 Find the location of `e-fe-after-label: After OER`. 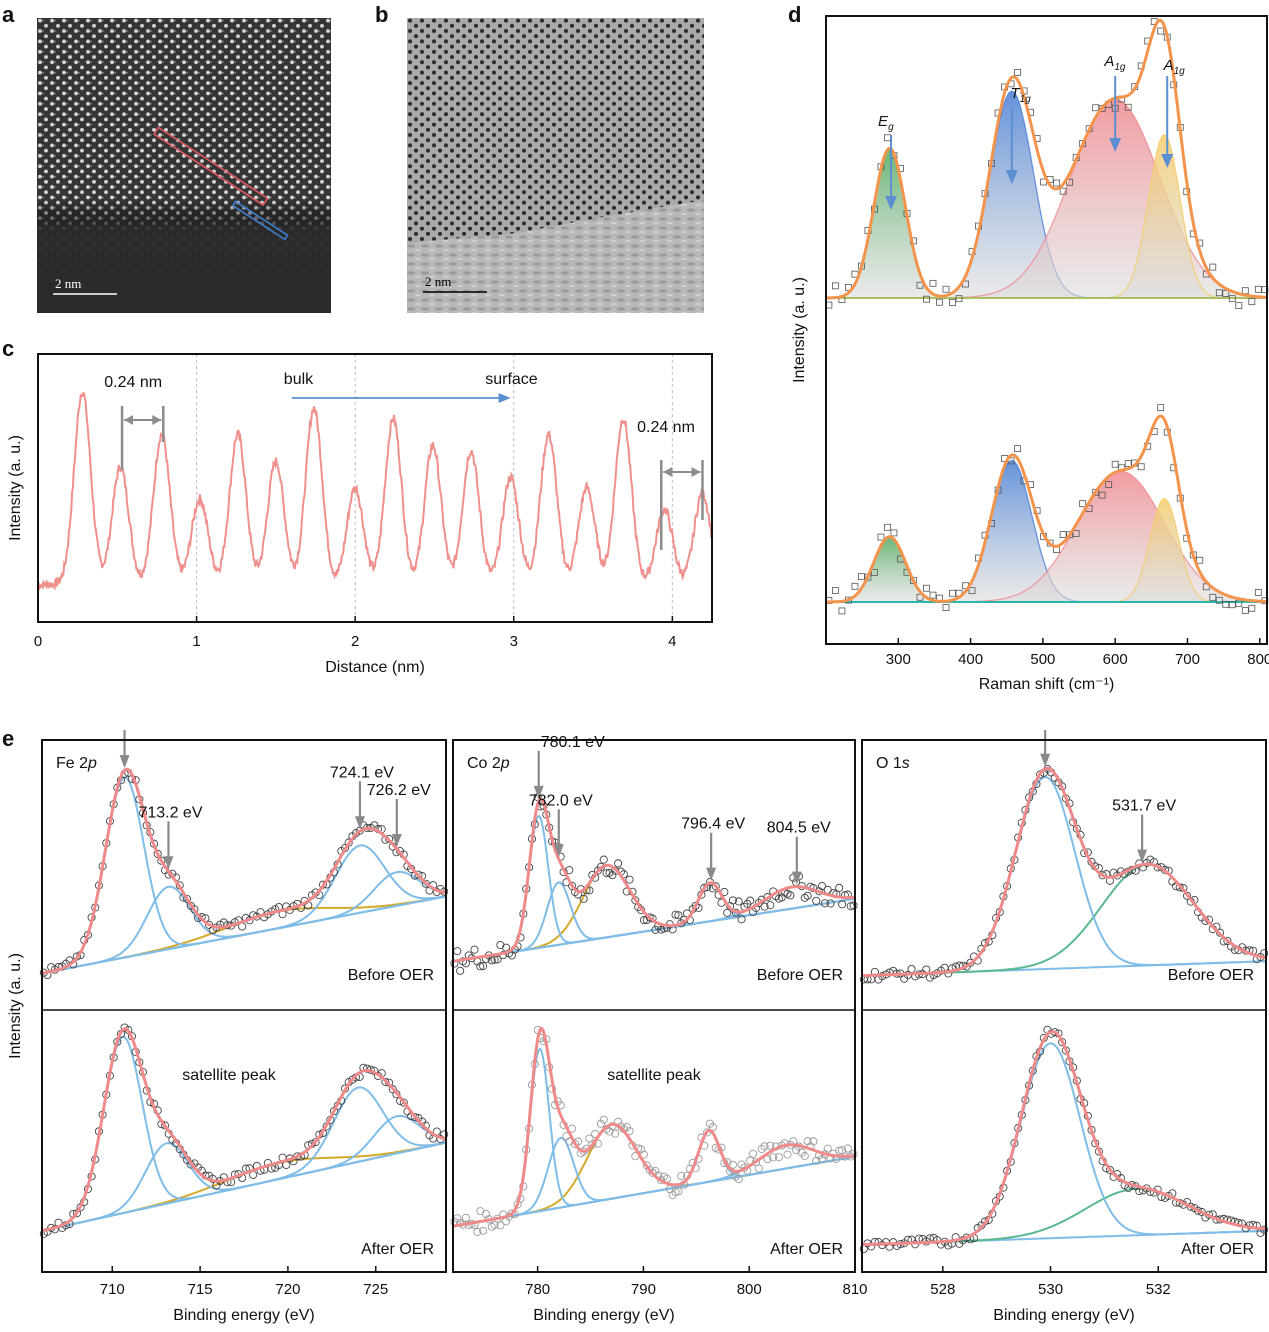

e-fe-after-label: After OER is located at coordinates (397, 1249).